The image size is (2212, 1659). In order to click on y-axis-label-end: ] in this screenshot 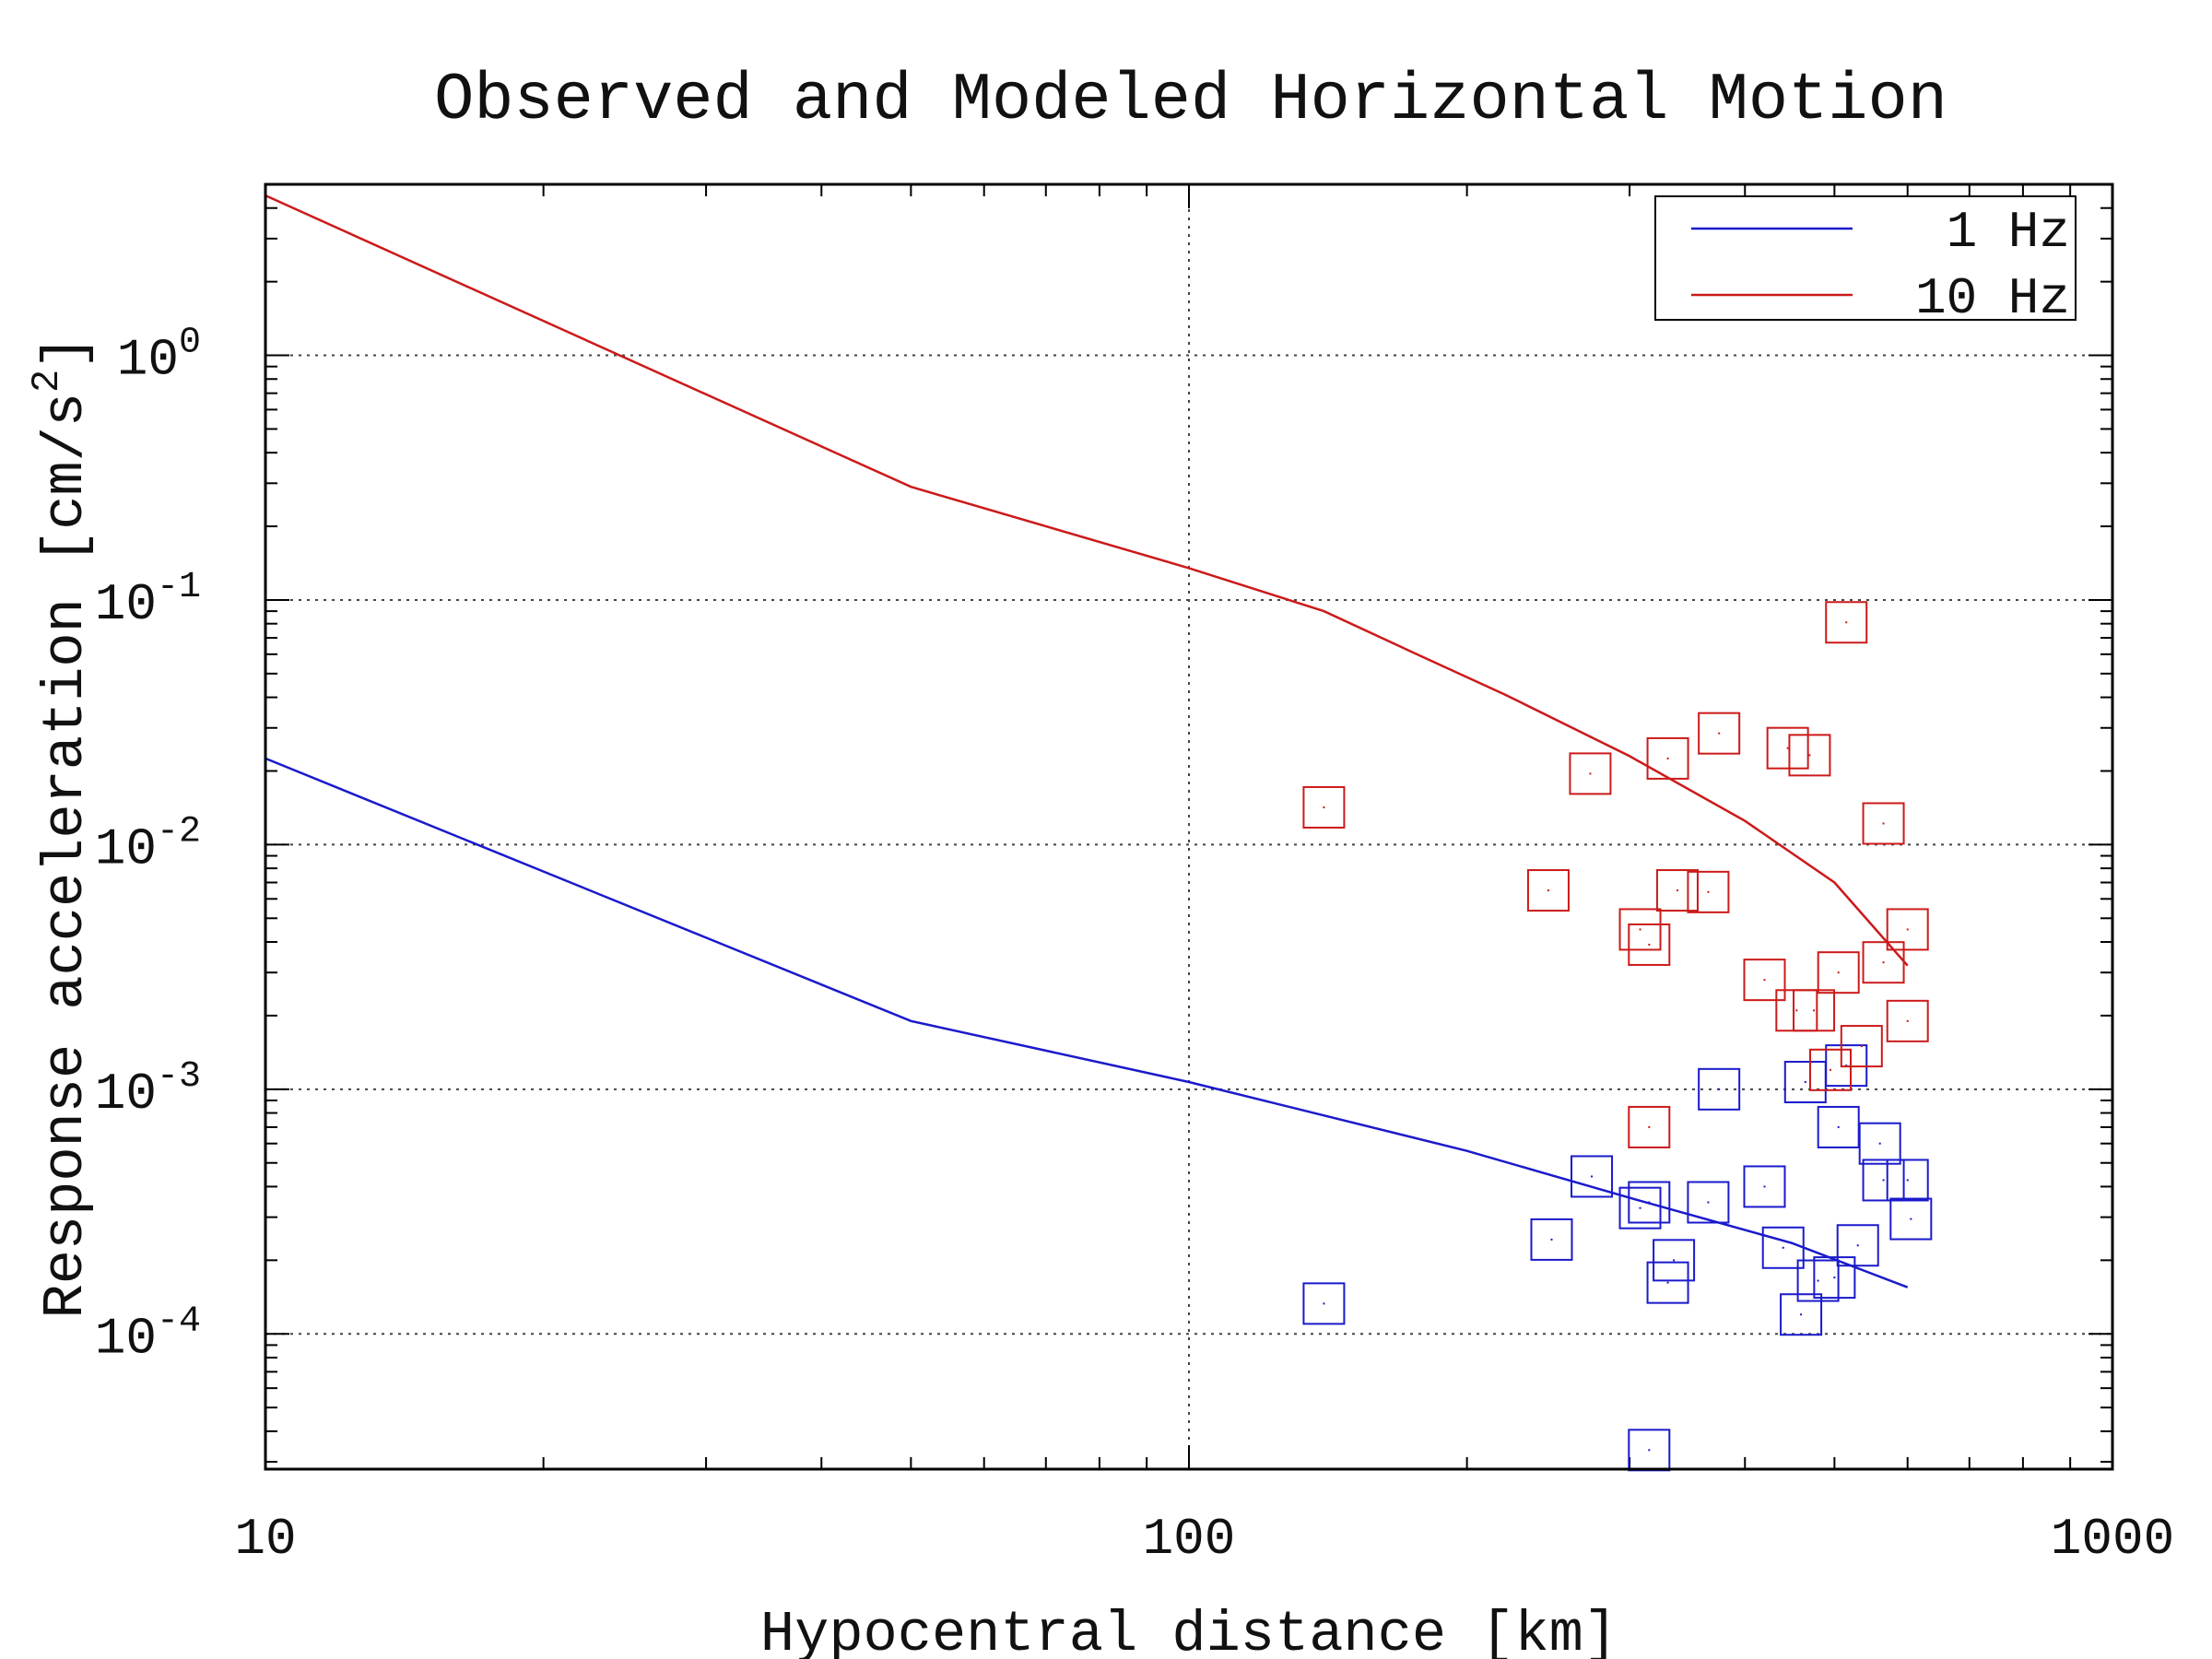, I will do `click(66, 352)`.